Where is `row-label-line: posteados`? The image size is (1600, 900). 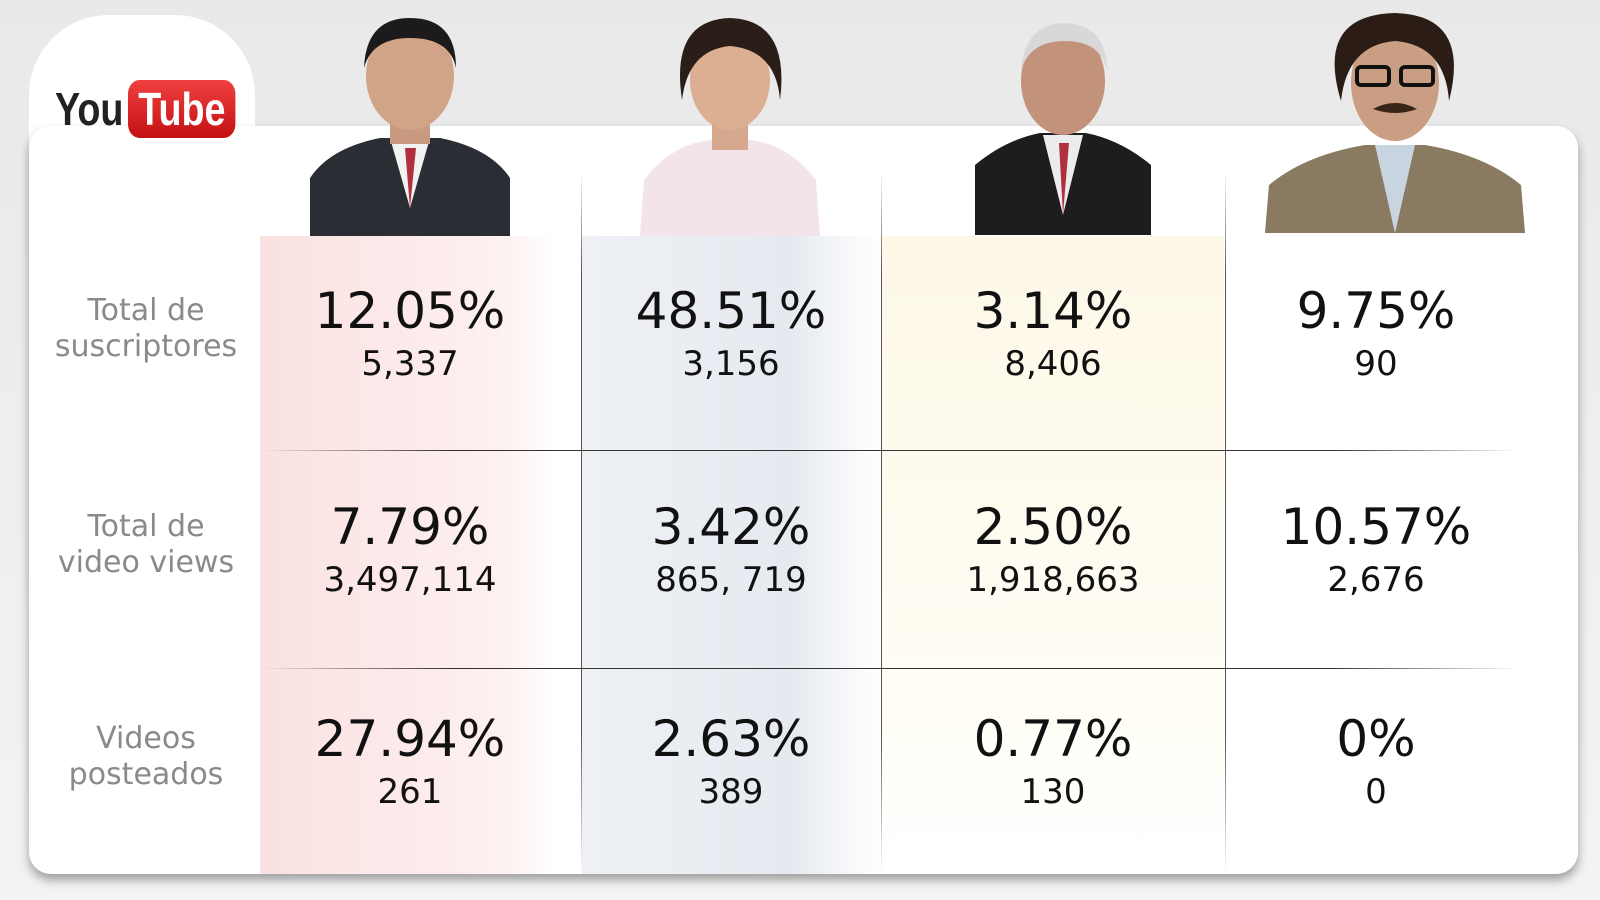
row-label-line: posteados is located at coordinates (146, 774).